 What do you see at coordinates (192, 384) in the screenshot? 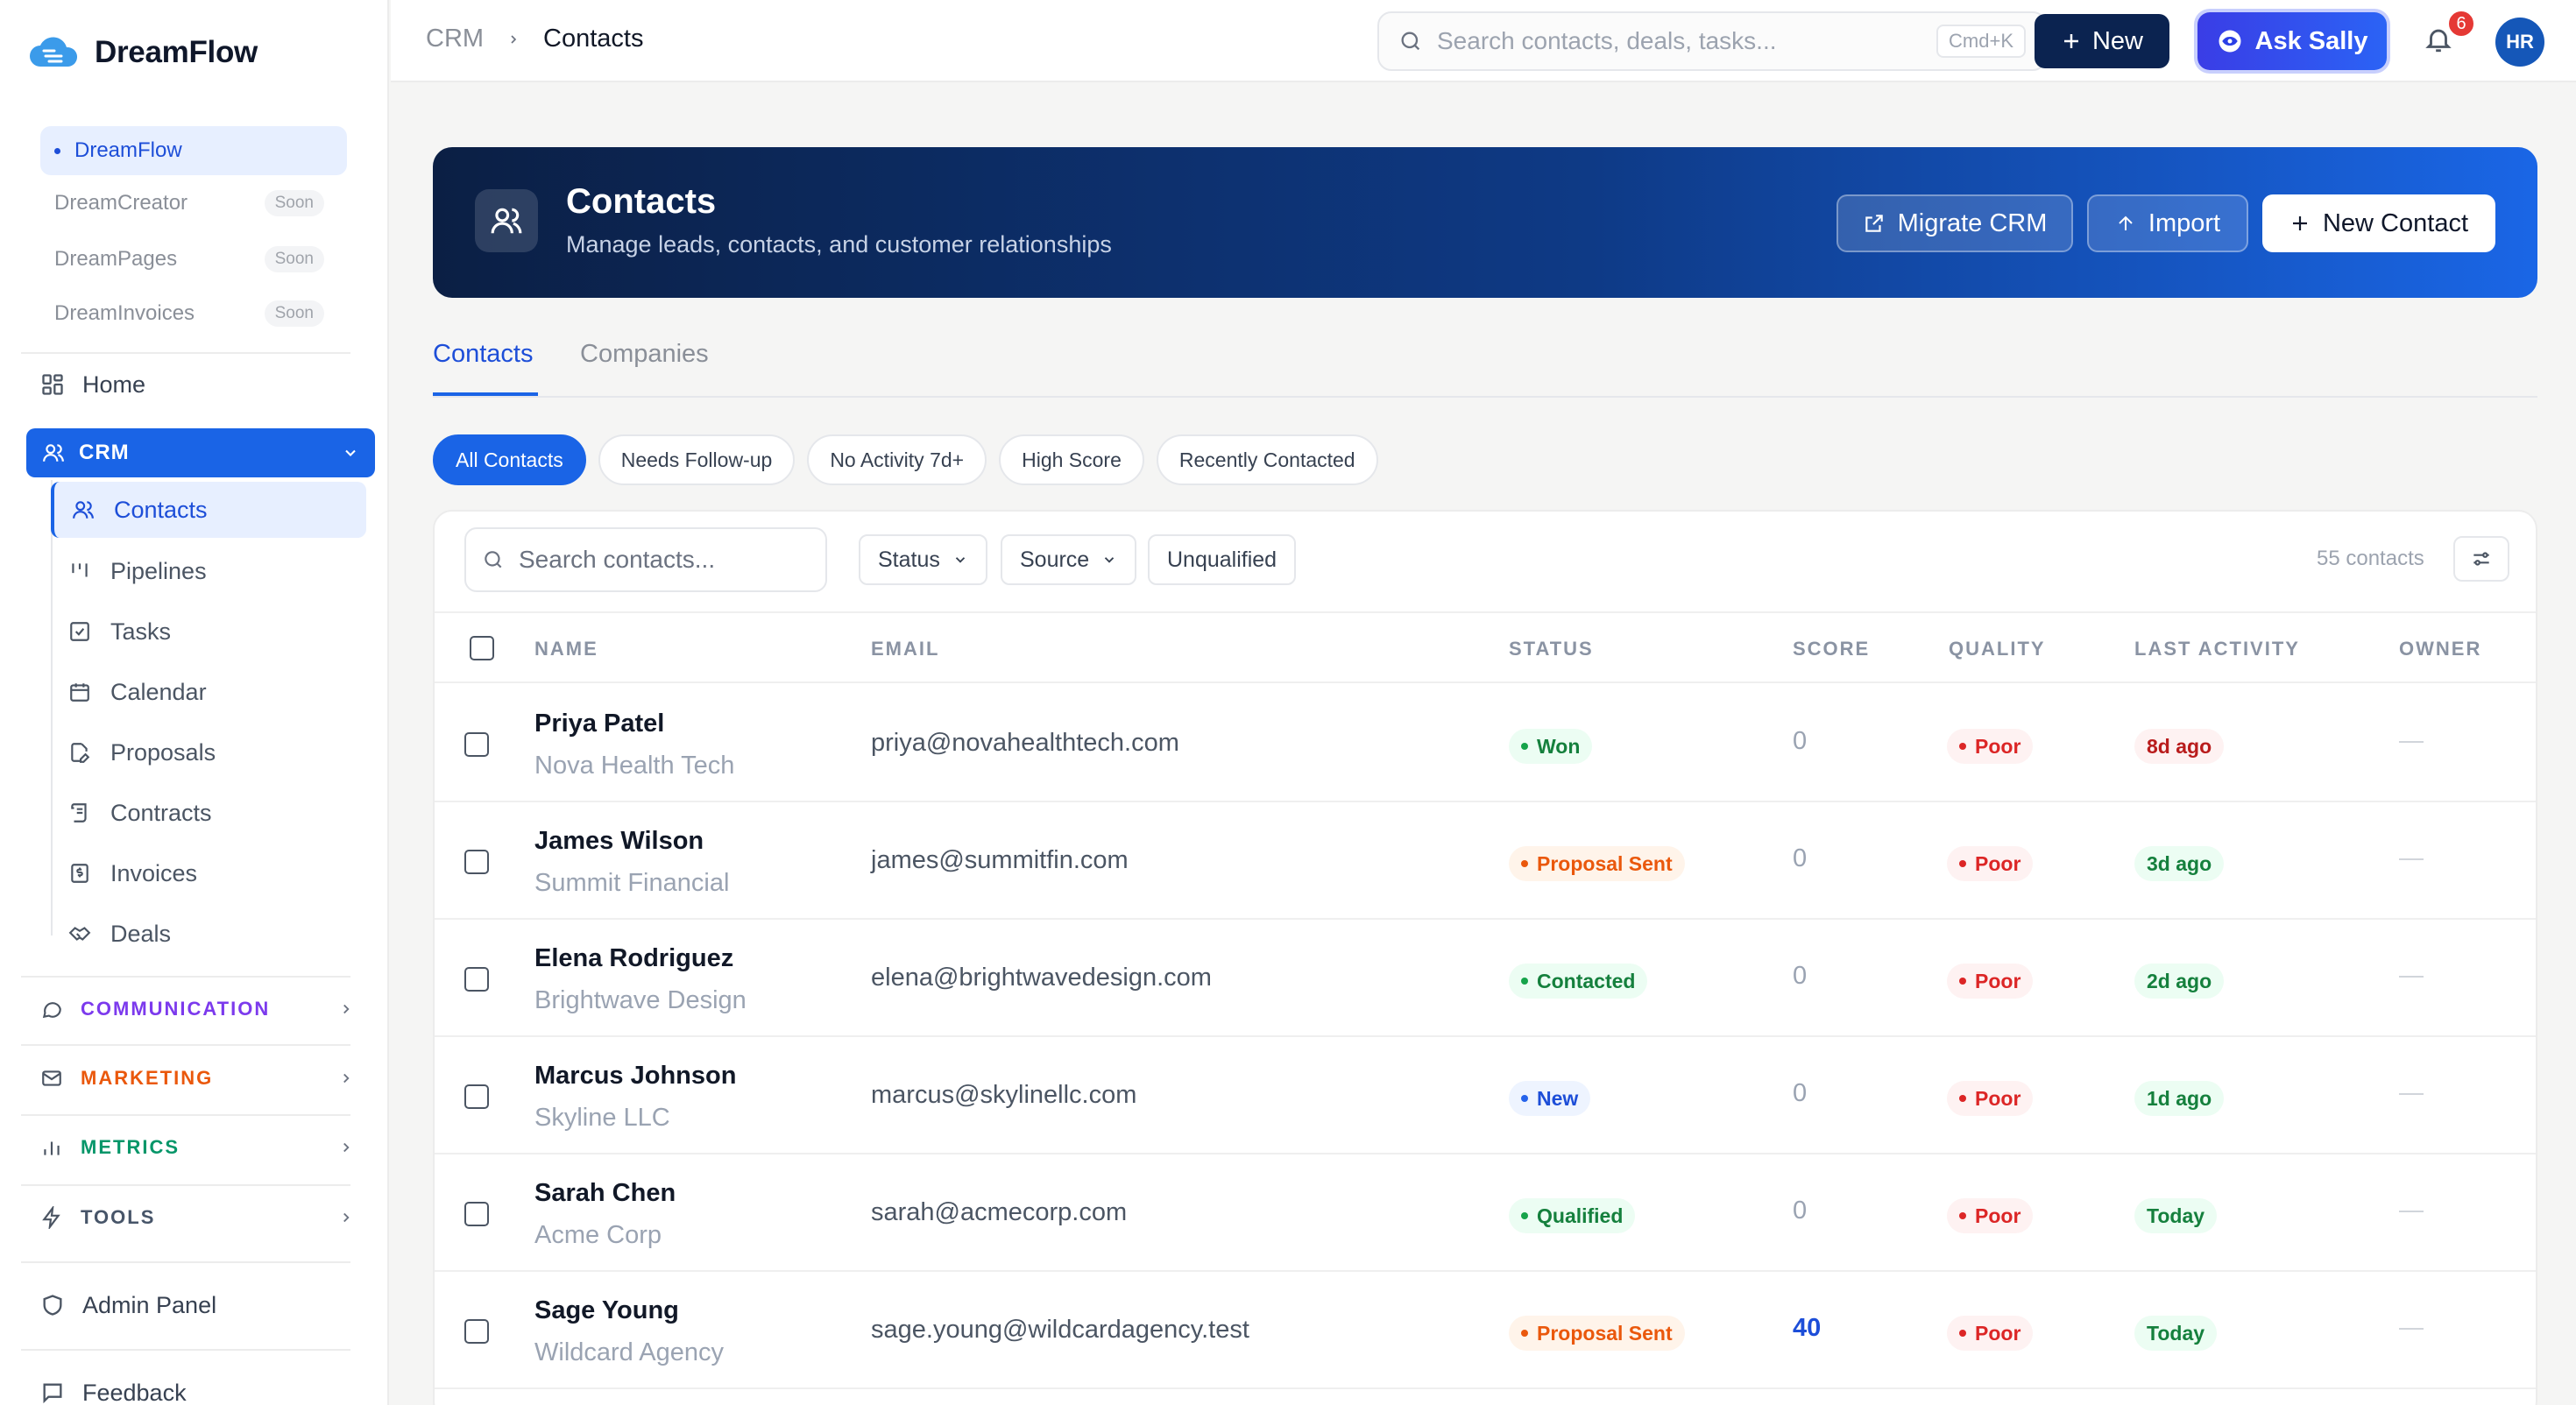
I see `nav-home: Home` at bounding box center [192, 384].